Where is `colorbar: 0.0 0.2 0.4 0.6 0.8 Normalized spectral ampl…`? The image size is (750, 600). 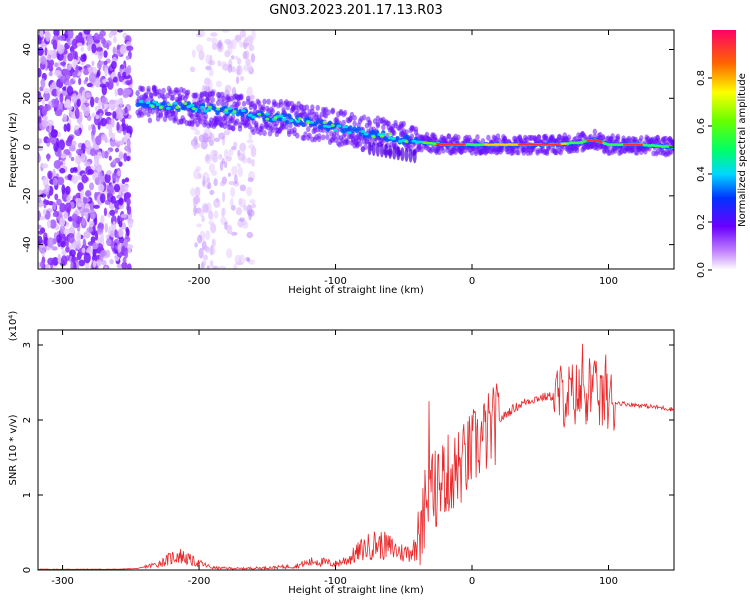
colorbar: 0.0 0.2 0.4 0.6 0.8 Normalized spectral ampl… is located at coordinates (722, 154).